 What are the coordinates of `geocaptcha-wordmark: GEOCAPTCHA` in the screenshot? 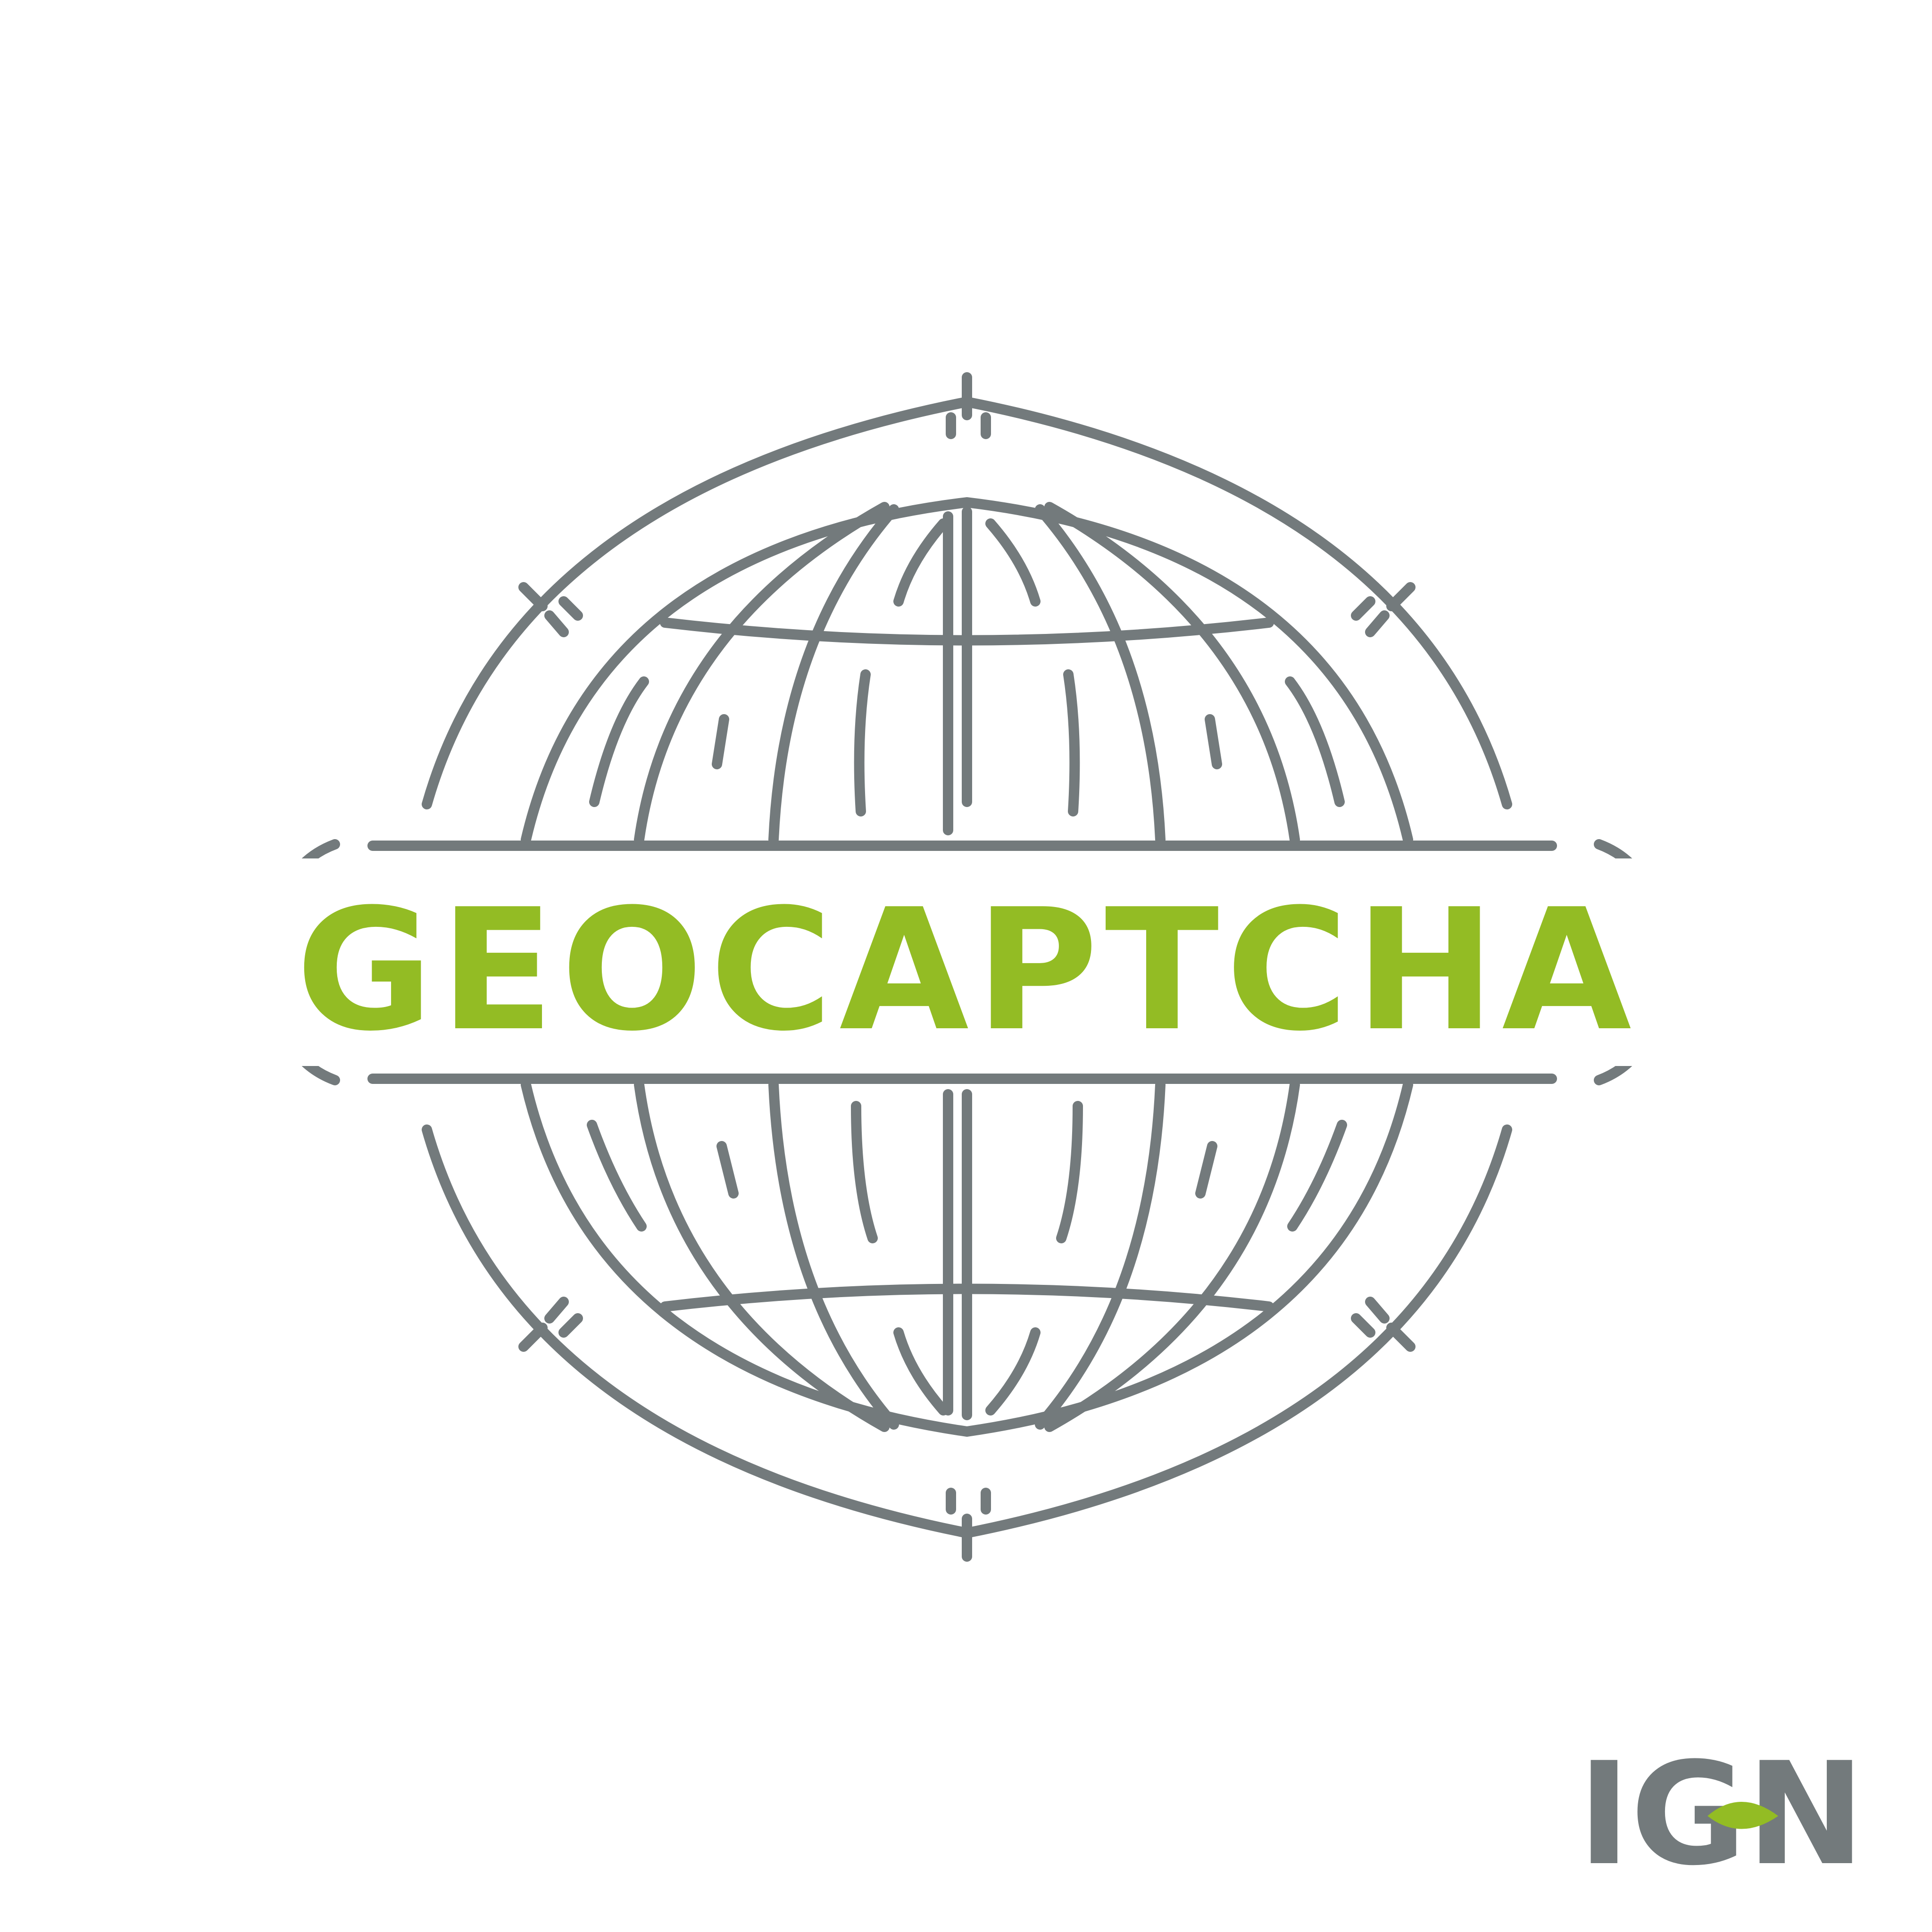 It's located at (967, 971).